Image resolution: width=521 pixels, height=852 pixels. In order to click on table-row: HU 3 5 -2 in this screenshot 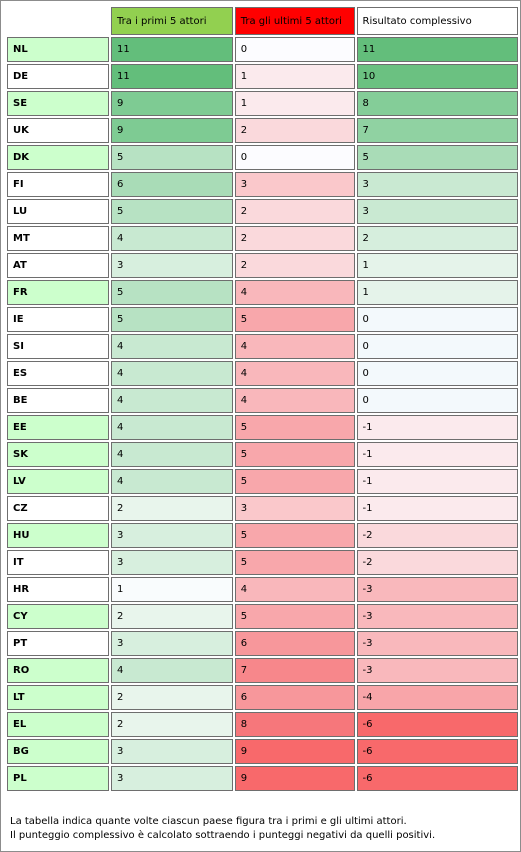, I will do `click(262, 535)`.